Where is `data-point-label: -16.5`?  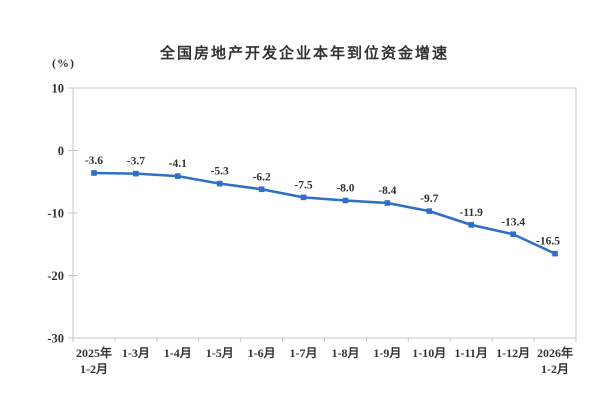 data-point-label: -16.5 is located at coordinates (548, 242).